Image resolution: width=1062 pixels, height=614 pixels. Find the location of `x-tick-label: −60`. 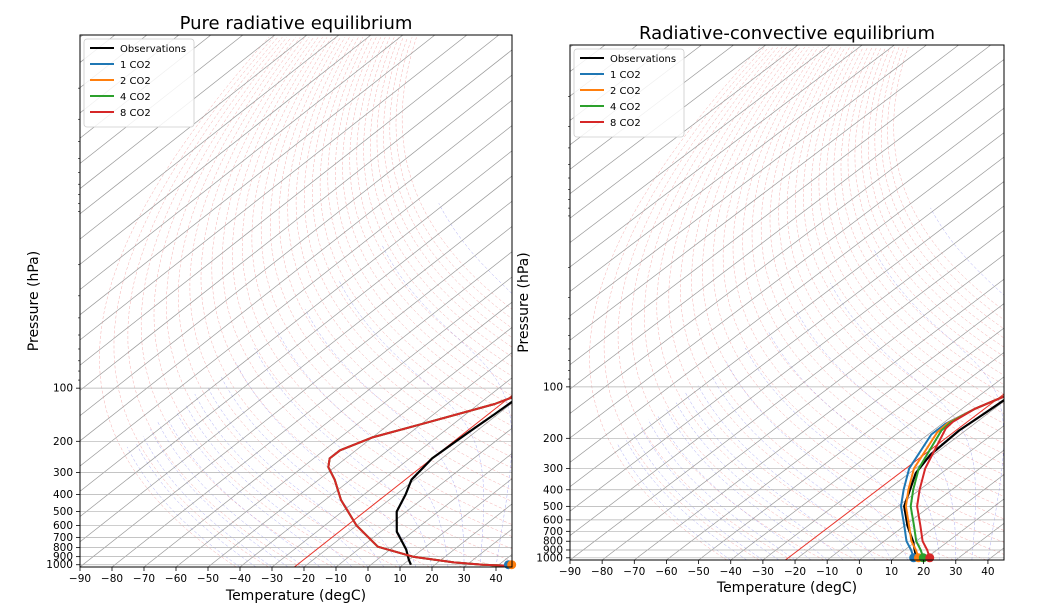

x-tick-label: −60 is located at coordinates (176, 579).